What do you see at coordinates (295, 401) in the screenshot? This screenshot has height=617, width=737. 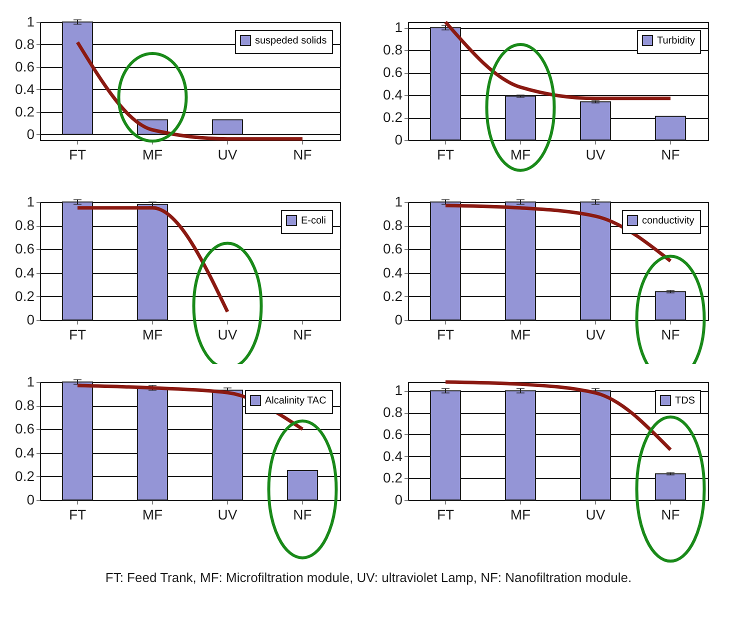 I see `legend-label: Alcalinity TAC` at bounding box center [295, 401].